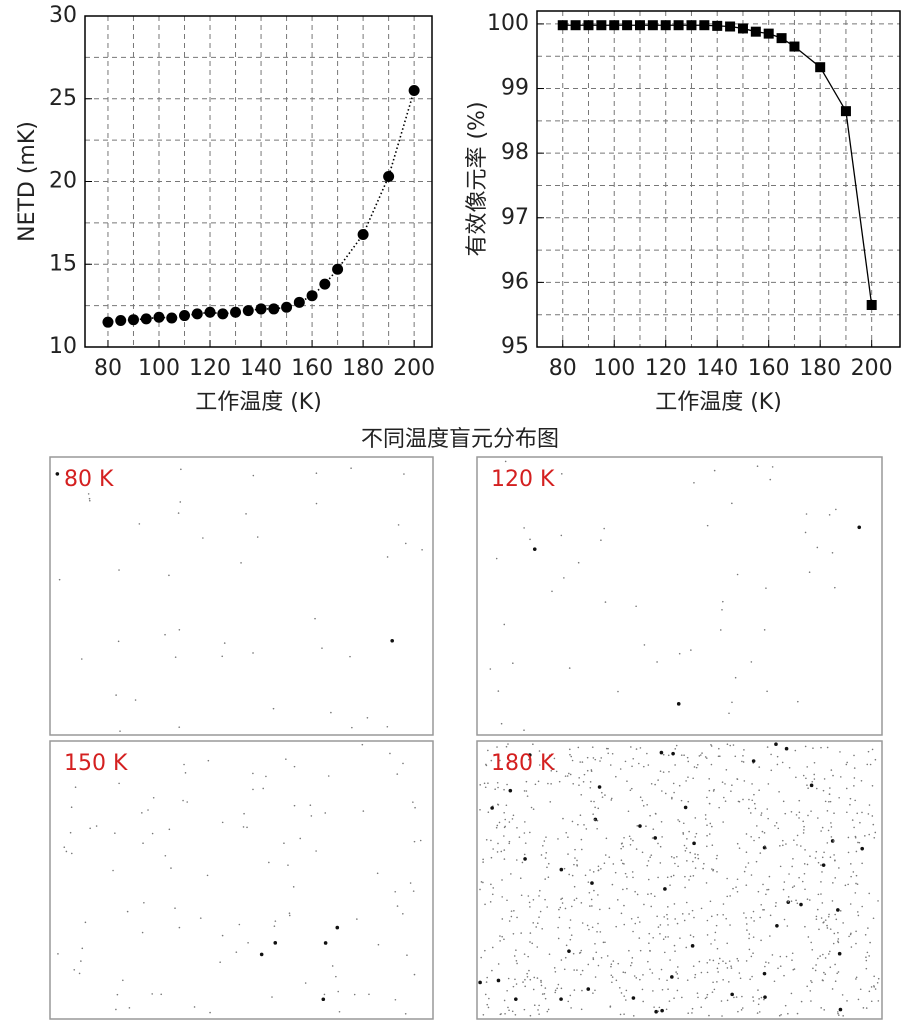 The image size is (912, 1024). What do you see at coordinates (241, 880) in the screenshot?
I see `blind-pixel-map: 150 K` at bounding box center [241, 880].